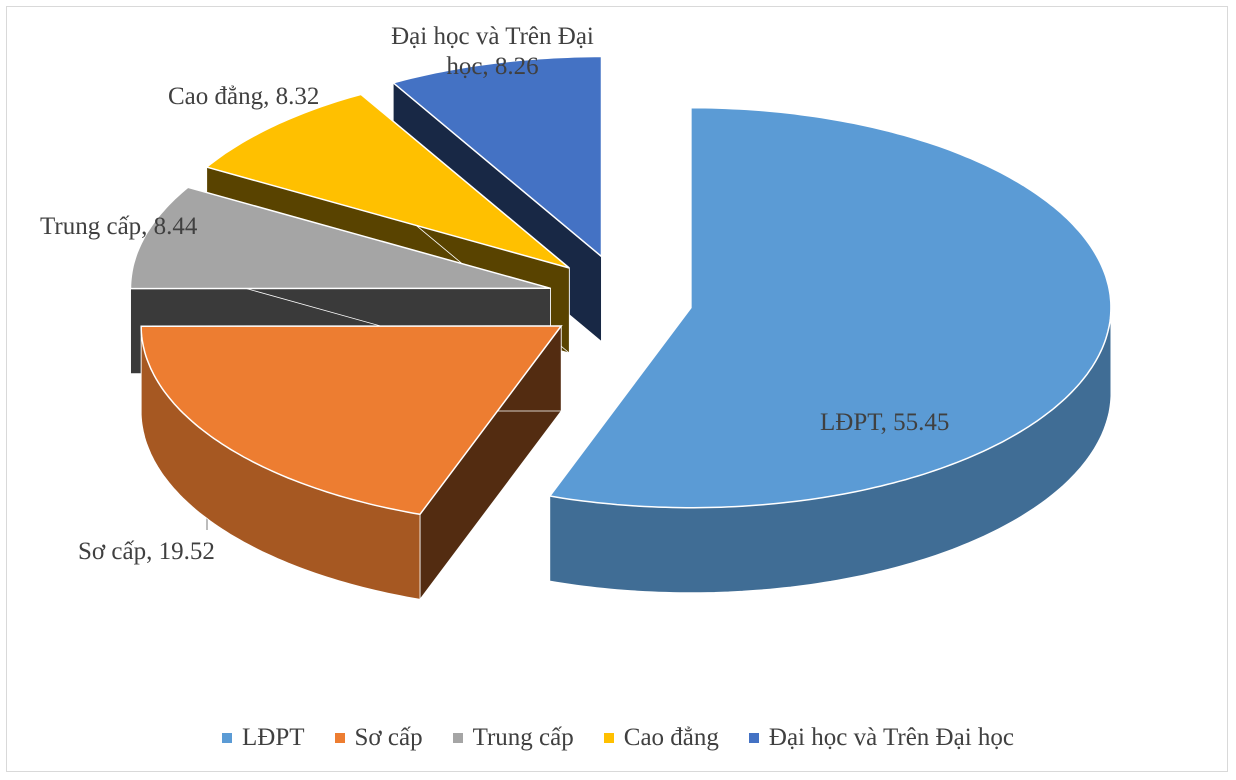 The height and width of the screenshot is (780, 1236). I want to click on data-label: Trung cấp, 8.44, so click(119, 226).